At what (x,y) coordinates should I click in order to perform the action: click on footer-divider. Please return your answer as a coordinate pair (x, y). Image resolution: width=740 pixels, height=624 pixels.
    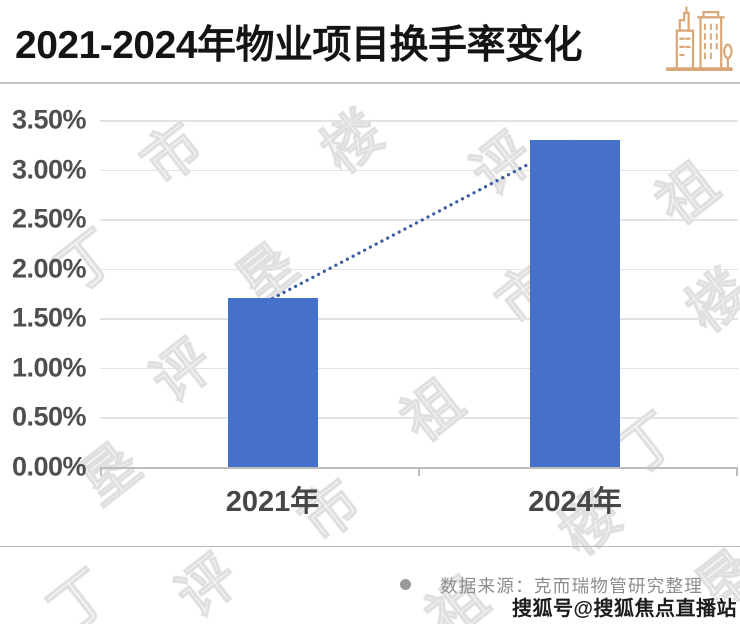
    Looking at the image, I should click on (370, 546).